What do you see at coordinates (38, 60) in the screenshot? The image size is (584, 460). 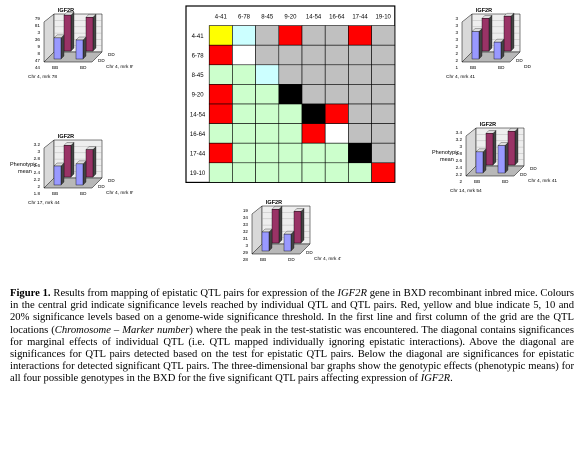 I see `graph-tick-label: 47` at bounding box center [38, 60].